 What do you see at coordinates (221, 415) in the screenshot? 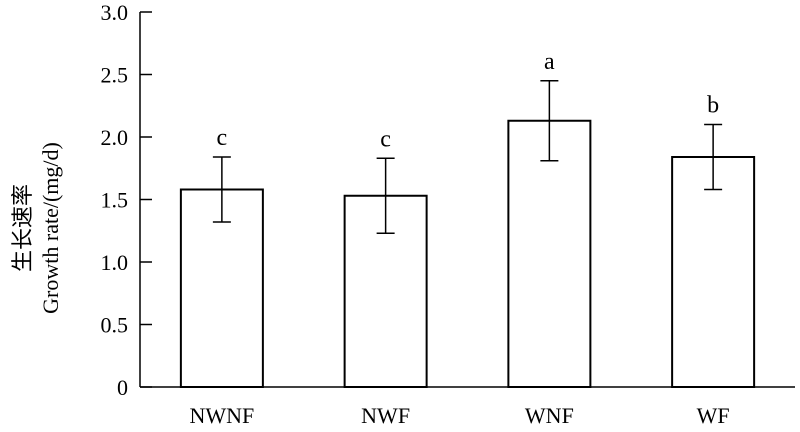
I see `x-tick-label: NWNF` at bounding box center [221, 415].